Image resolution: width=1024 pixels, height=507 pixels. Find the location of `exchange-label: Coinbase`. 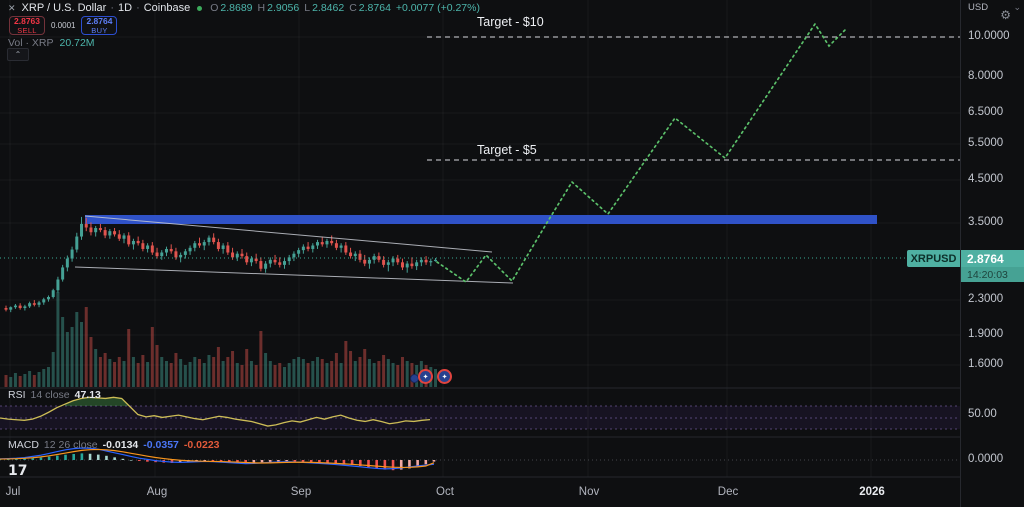

exchange-label: Coinbase is located at coordinates (167, 8).